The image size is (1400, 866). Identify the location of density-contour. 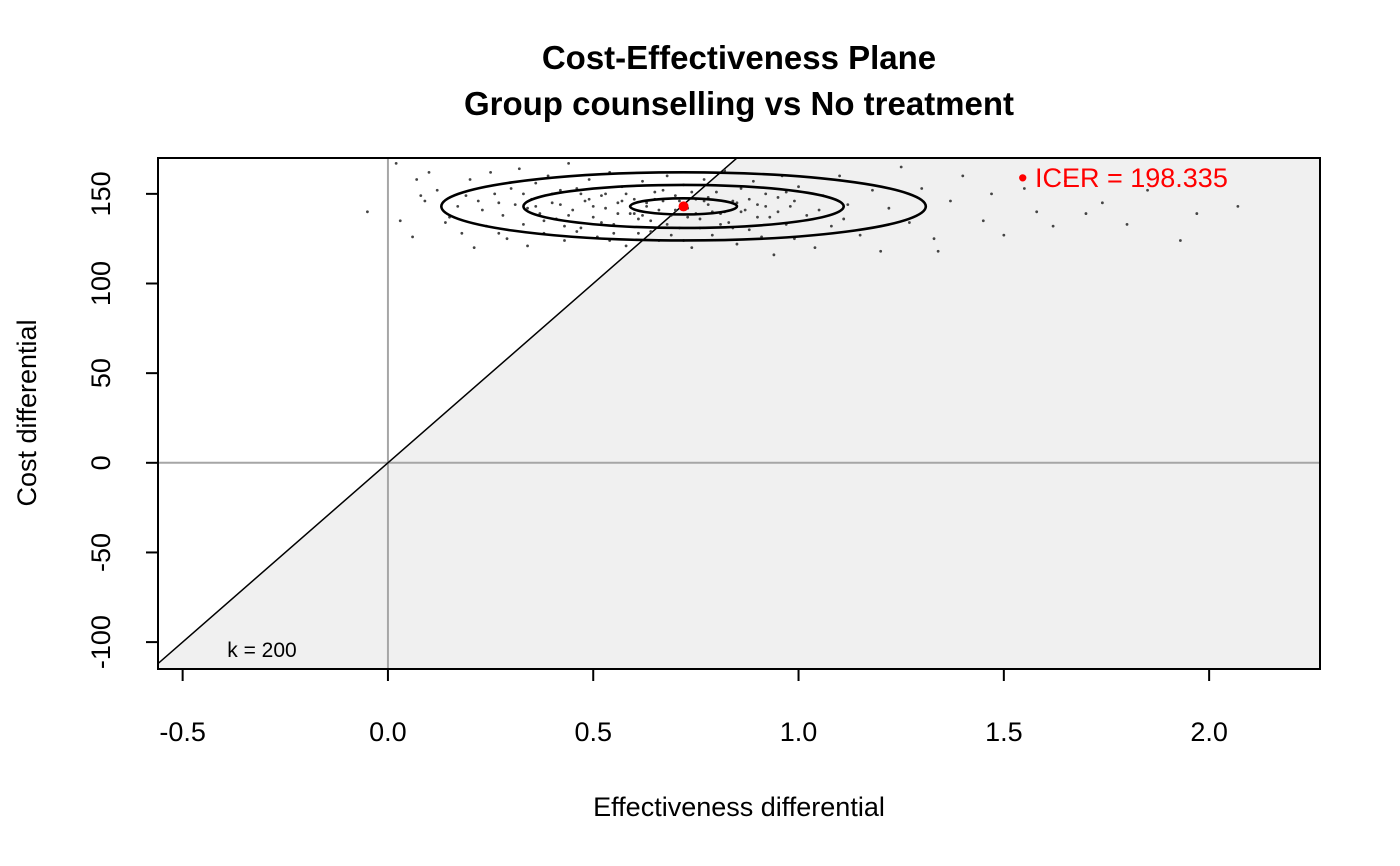
(683, 206).